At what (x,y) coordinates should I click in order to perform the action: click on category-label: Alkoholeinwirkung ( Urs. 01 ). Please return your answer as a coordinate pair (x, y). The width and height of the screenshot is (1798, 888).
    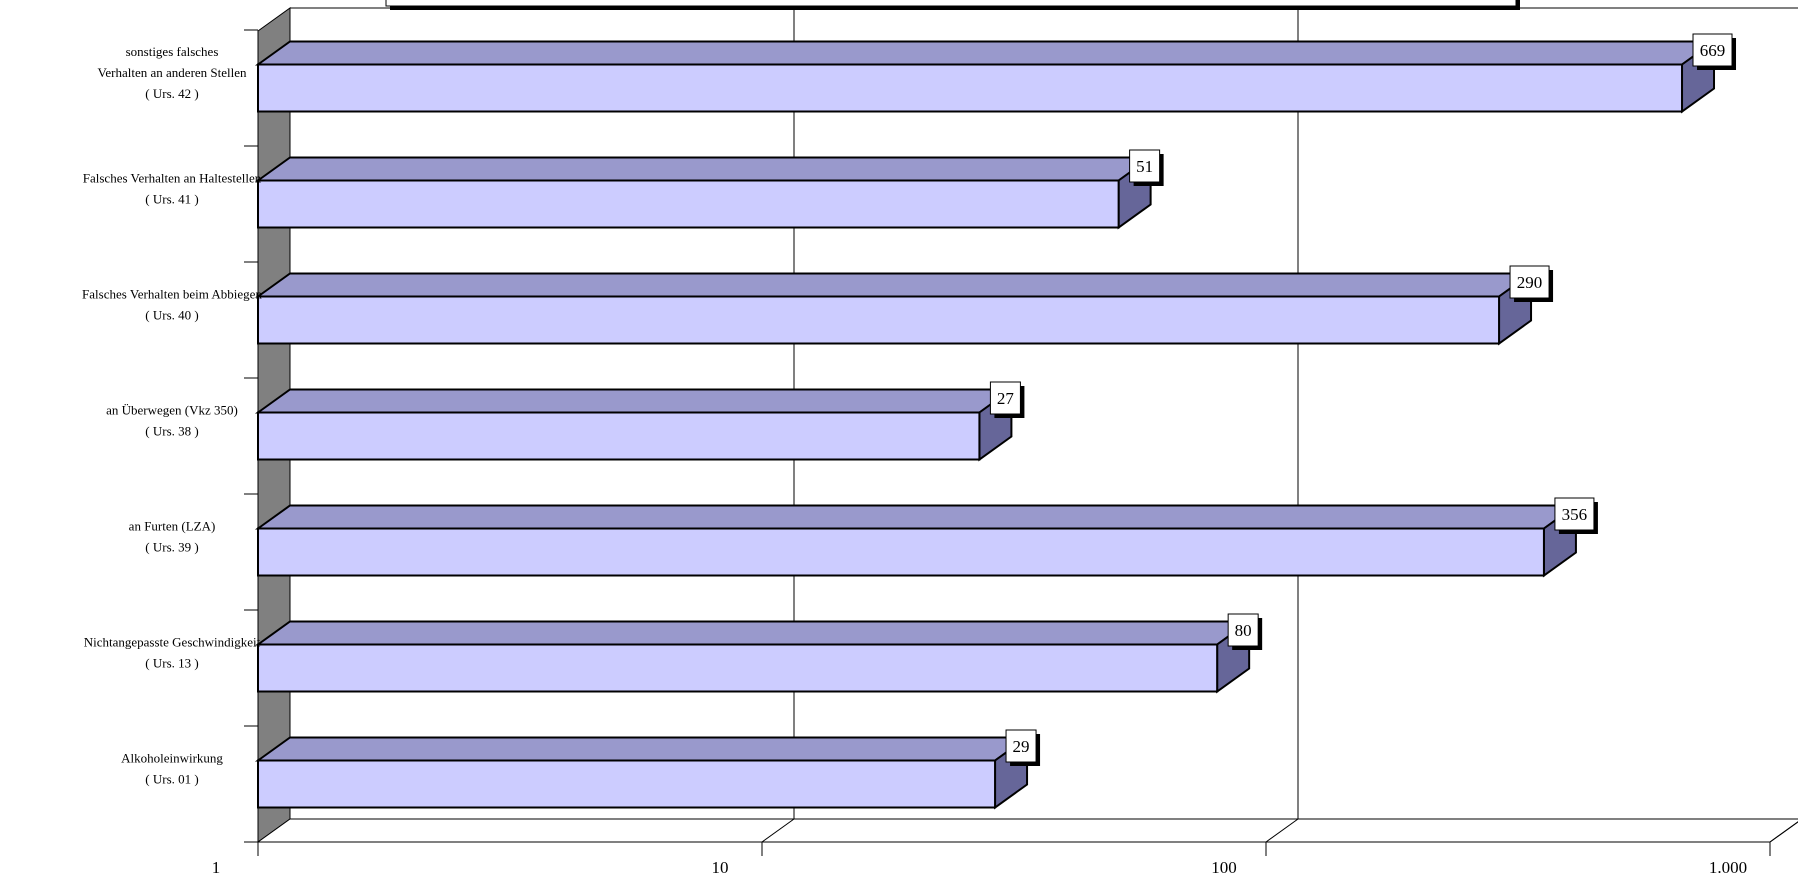
    Looking at the image, I should click on (172, 769).